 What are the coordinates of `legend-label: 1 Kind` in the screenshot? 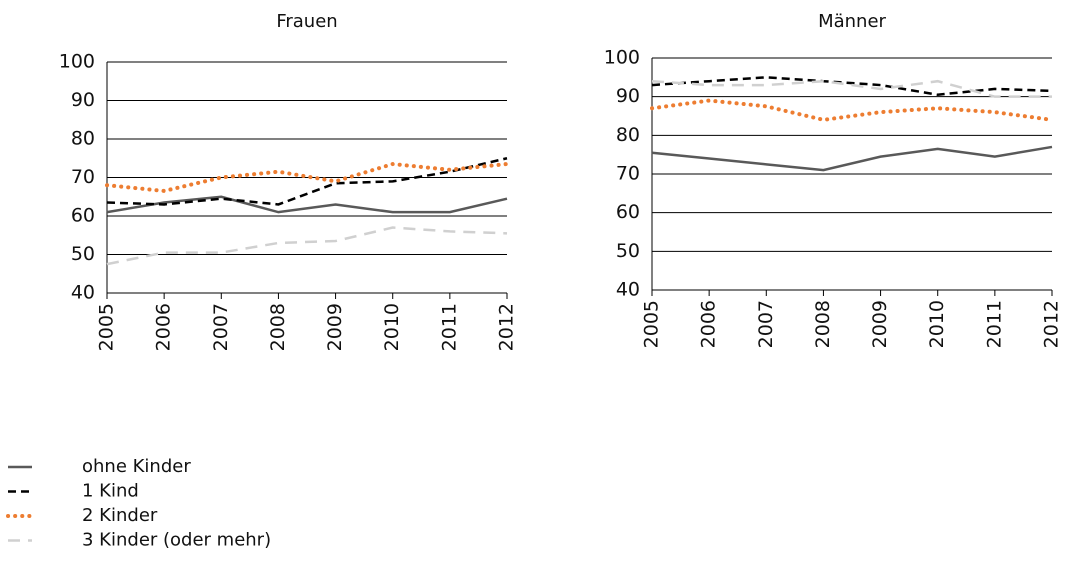 It's located at (110, 491).